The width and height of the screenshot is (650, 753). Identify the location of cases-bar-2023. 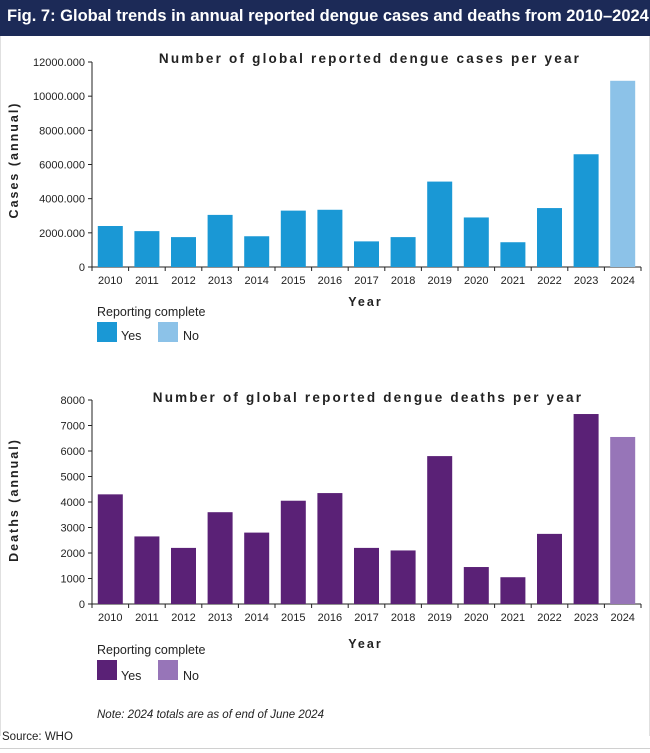
(586, 210).